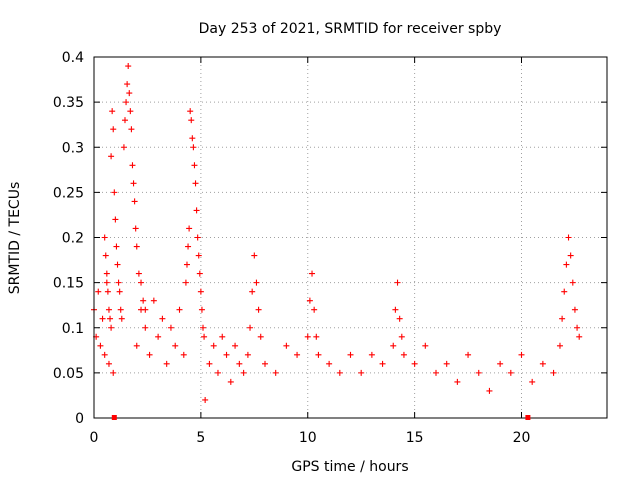 The image size is (640, 480). I want to click on gap-markers, so click(321, 417).